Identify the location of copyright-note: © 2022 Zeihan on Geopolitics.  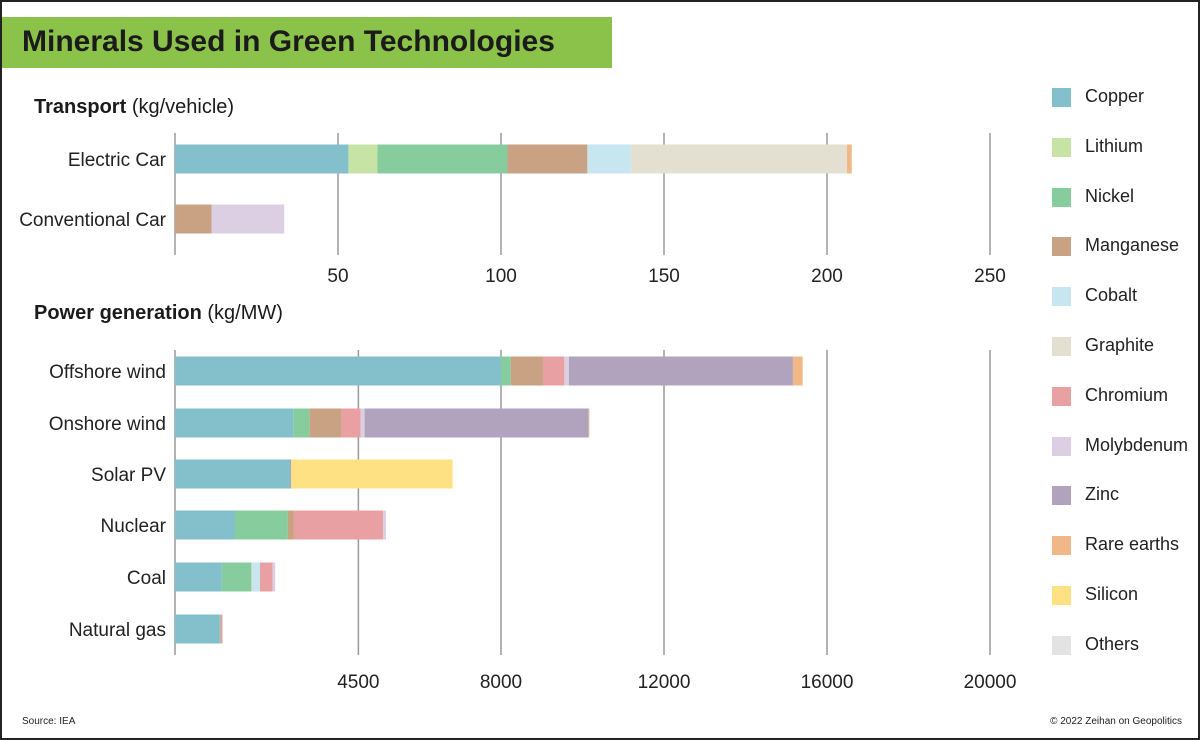
(1116, 721).